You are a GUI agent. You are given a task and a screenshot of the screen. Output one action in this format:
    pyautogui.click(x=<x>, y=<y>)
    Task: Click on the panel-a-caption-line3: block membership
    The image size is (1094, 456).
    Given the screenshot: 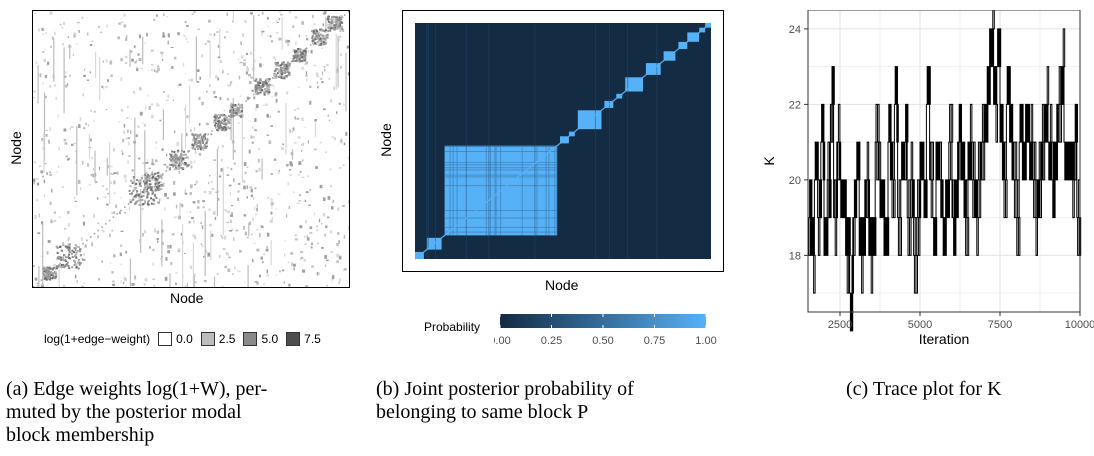 What is the action you would take?
    pyautogui.click(x=80, y=435)
    